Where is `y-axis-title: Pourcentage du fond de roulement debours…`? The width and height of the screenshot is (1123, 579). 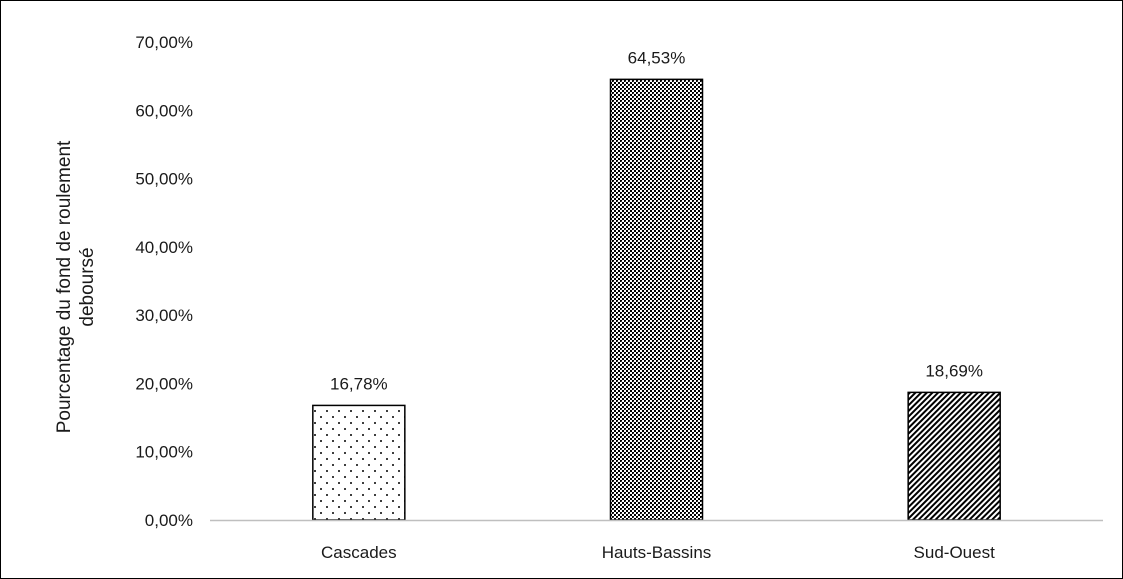
y-axis-title: Pourcentage du fond de roulement debours… is located at coordinates (76, 286).